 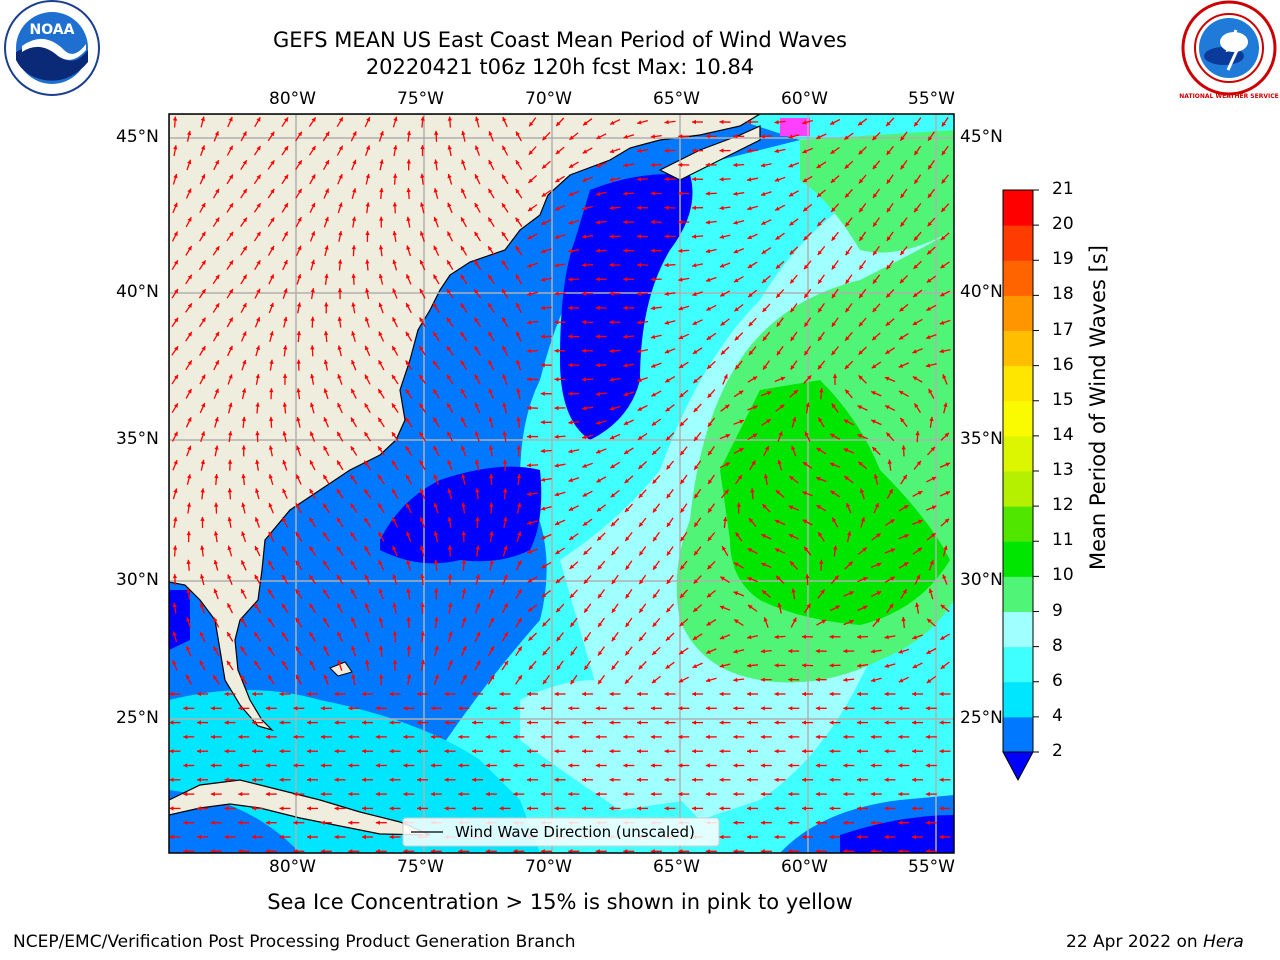 I want to click on lon-label-bottom-75w: 75°W, so click(x=420, y=867).